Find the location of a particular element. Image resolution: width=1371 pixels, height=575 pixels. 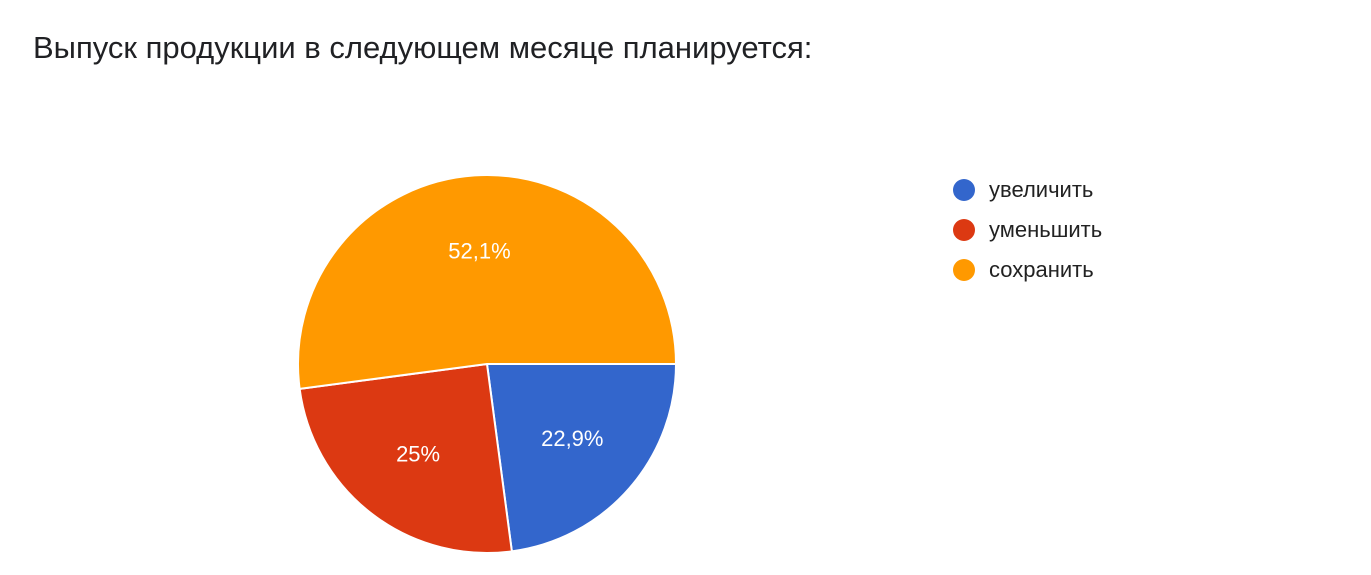

chart-legend: увеличить уменьшить сохранить is located at coordinates (1027, 230).